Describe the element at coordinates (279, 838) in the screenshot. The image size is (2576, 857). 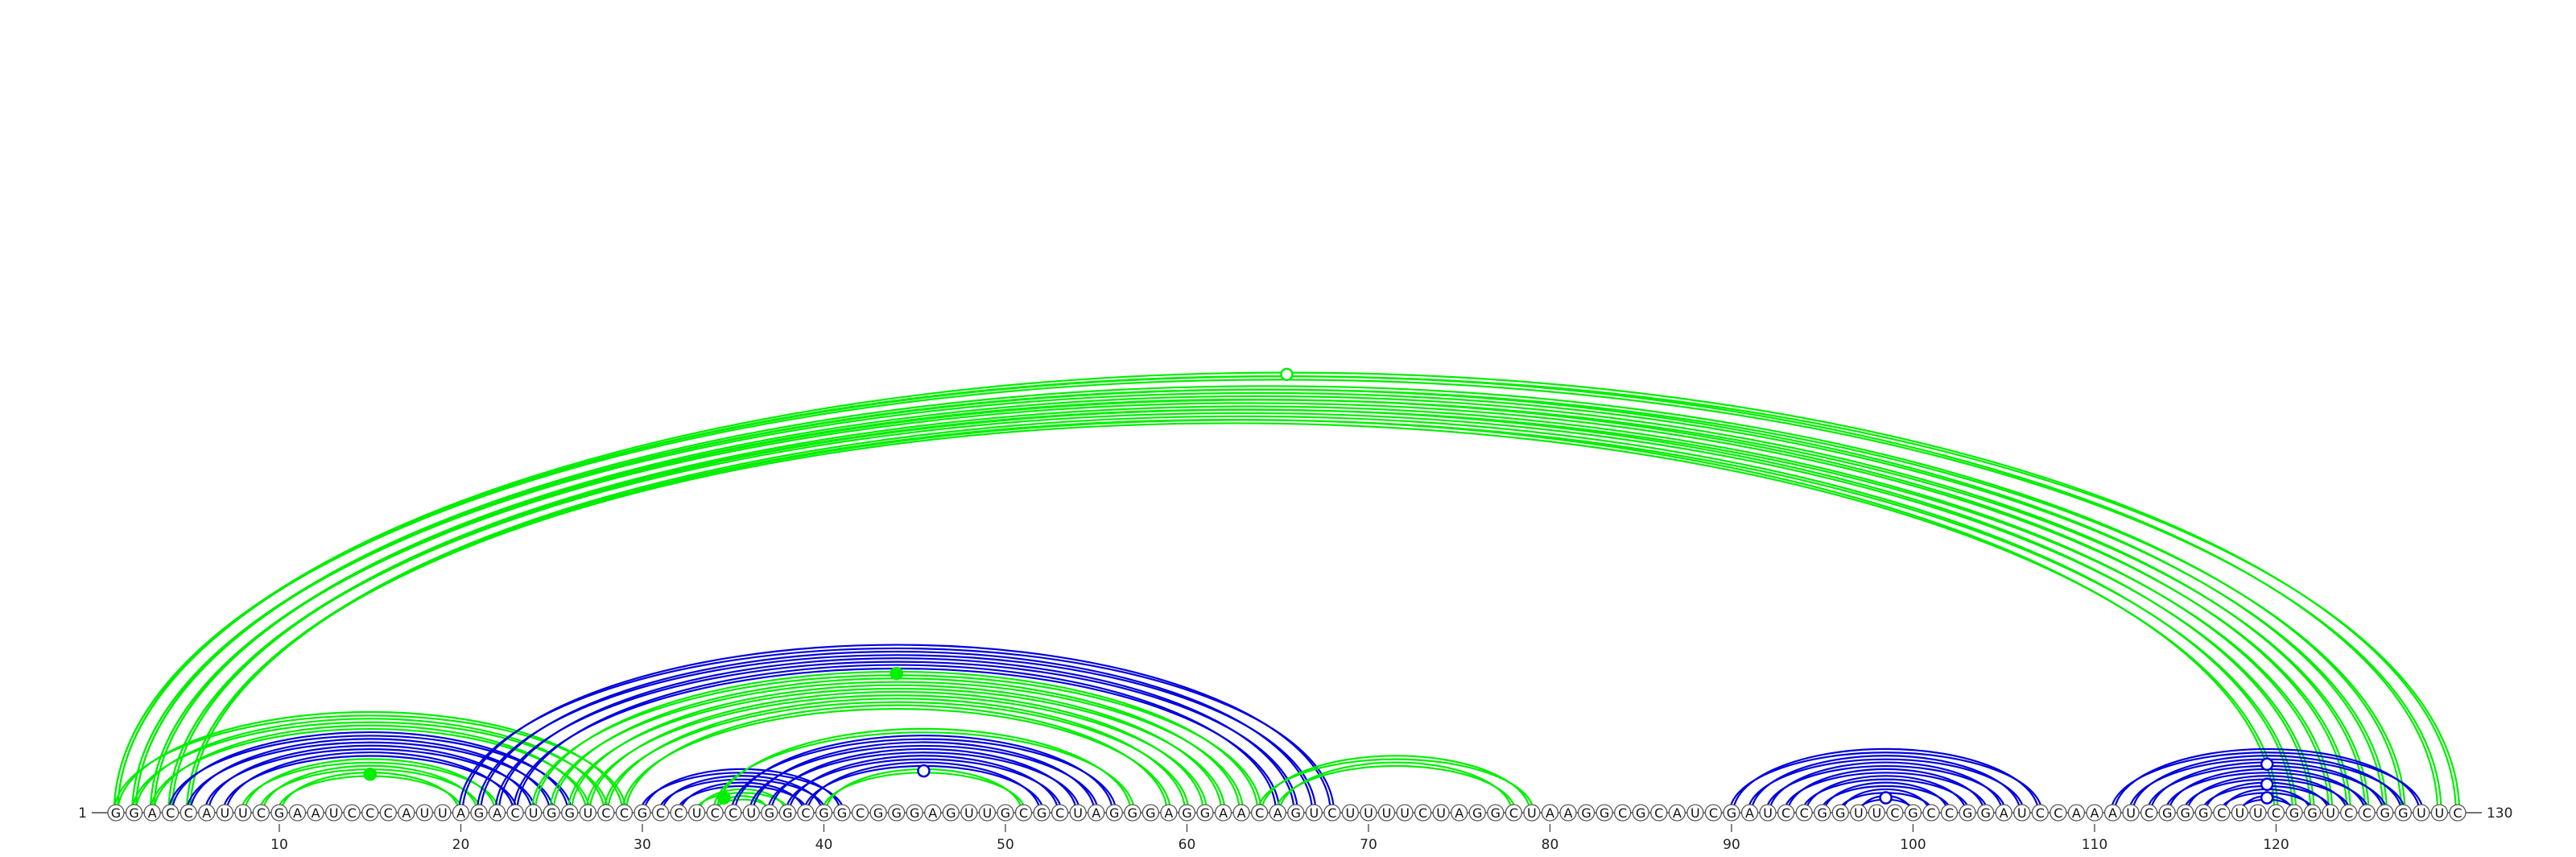
I see `position-tick: 10` at that location.